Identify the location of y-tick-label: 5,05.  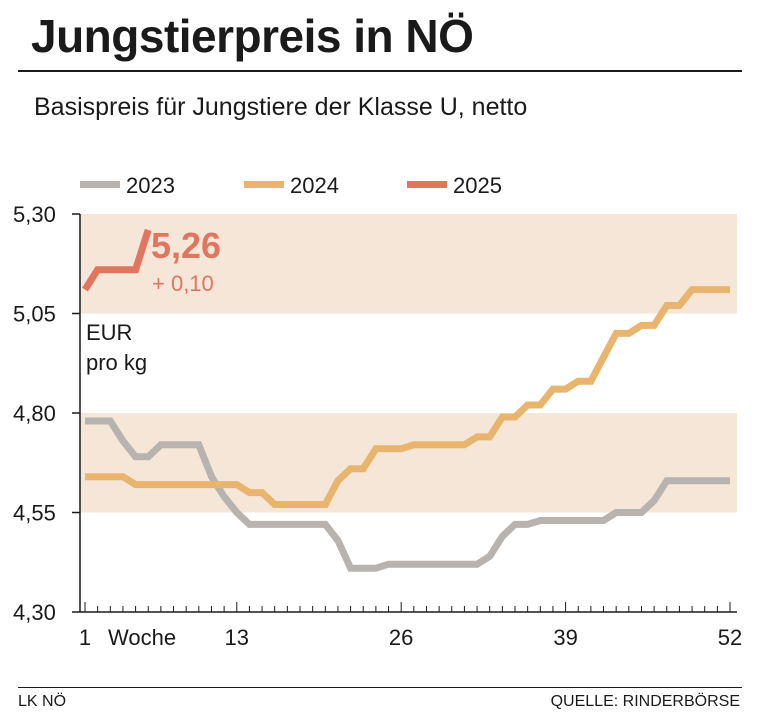
(34, 314).